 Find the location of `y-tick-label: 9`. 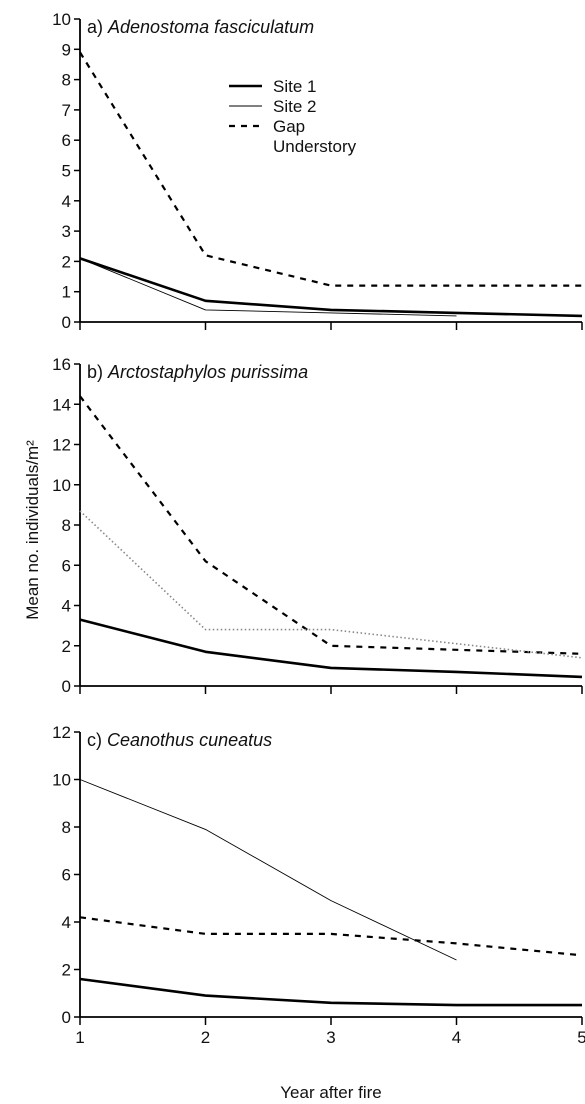

y-tick-label: 9 is located at coordinates (66, 49).